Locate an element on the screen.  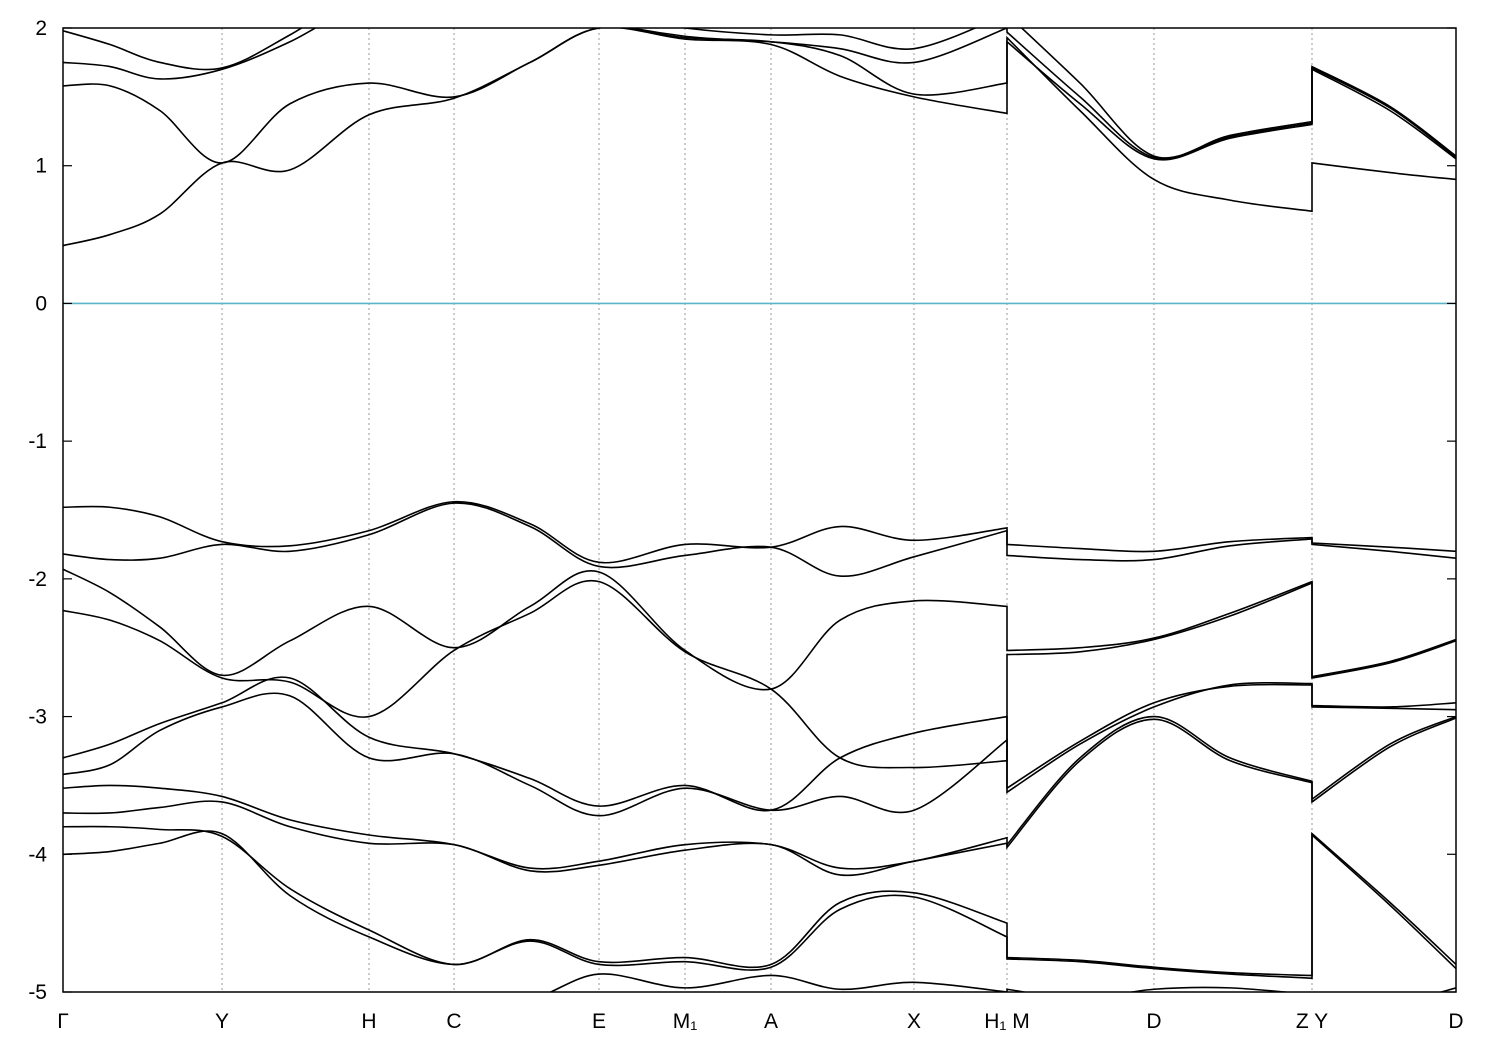
y-tick-label: -4 is located at coordinates (37, 854).